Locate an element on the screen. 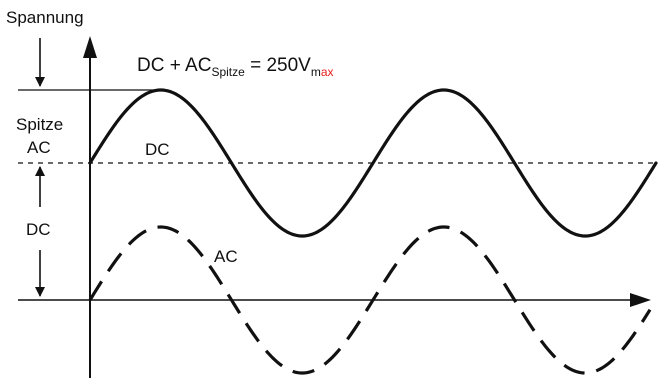 The width and height of the screenshot is (661, 382). formula-sub1: Spitze is located at coordinates (228, 72).